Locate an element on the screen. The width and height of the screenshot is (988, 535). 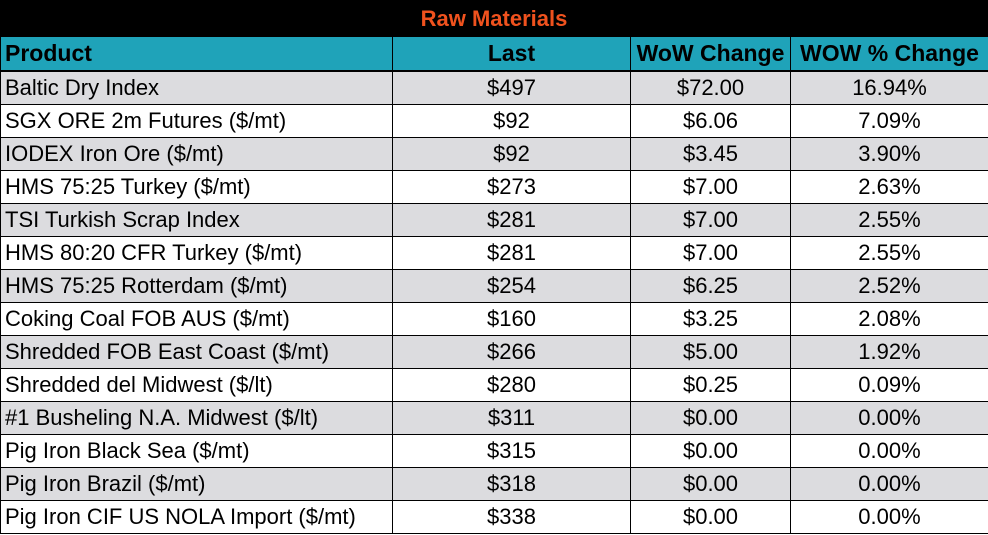
wow-pct-cell: 2.08% is located at coordinates (889, 318).